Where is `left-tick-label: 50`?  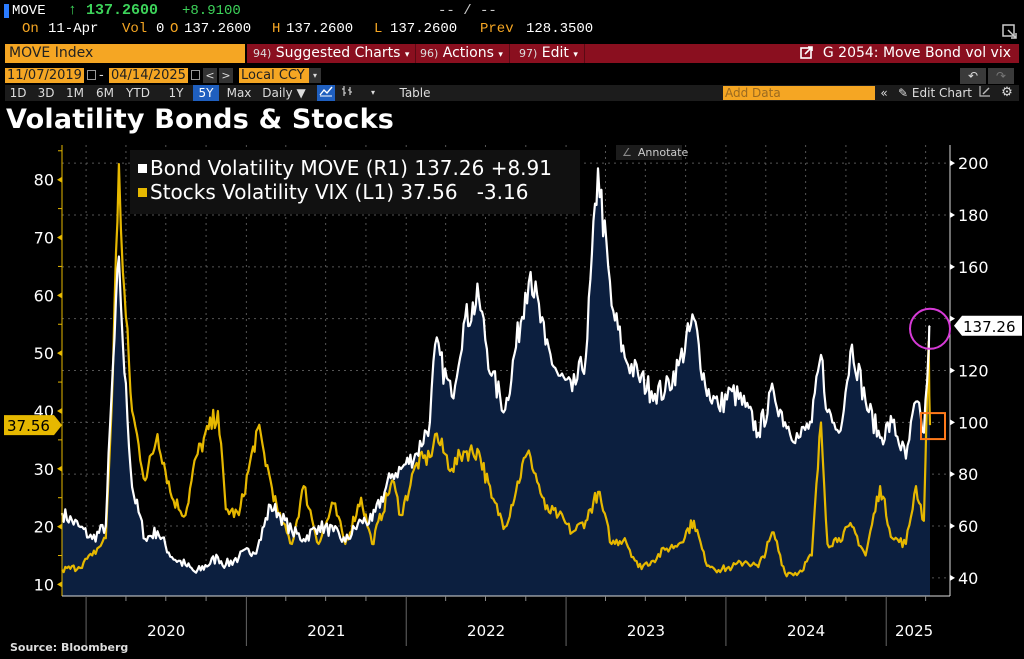
left-tick-label: 50 is located at coordinates (44, 353).